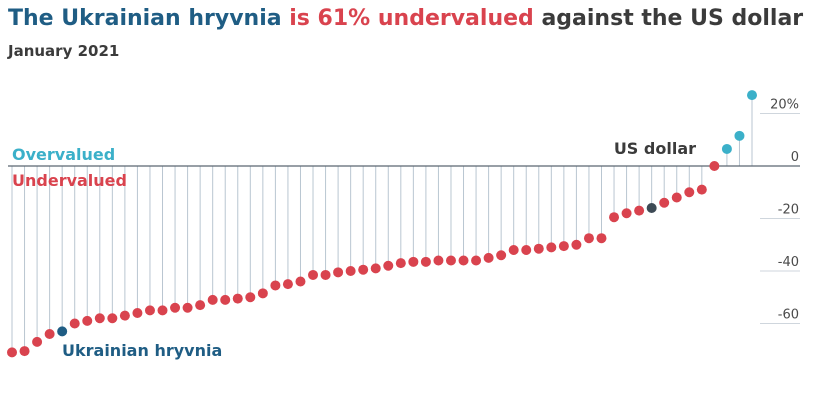 Image resolution: width=816 pixels, height=403 pixels. I want to click on grid-layer: 20% 0 -20 -40 -60, so click(780, 211).